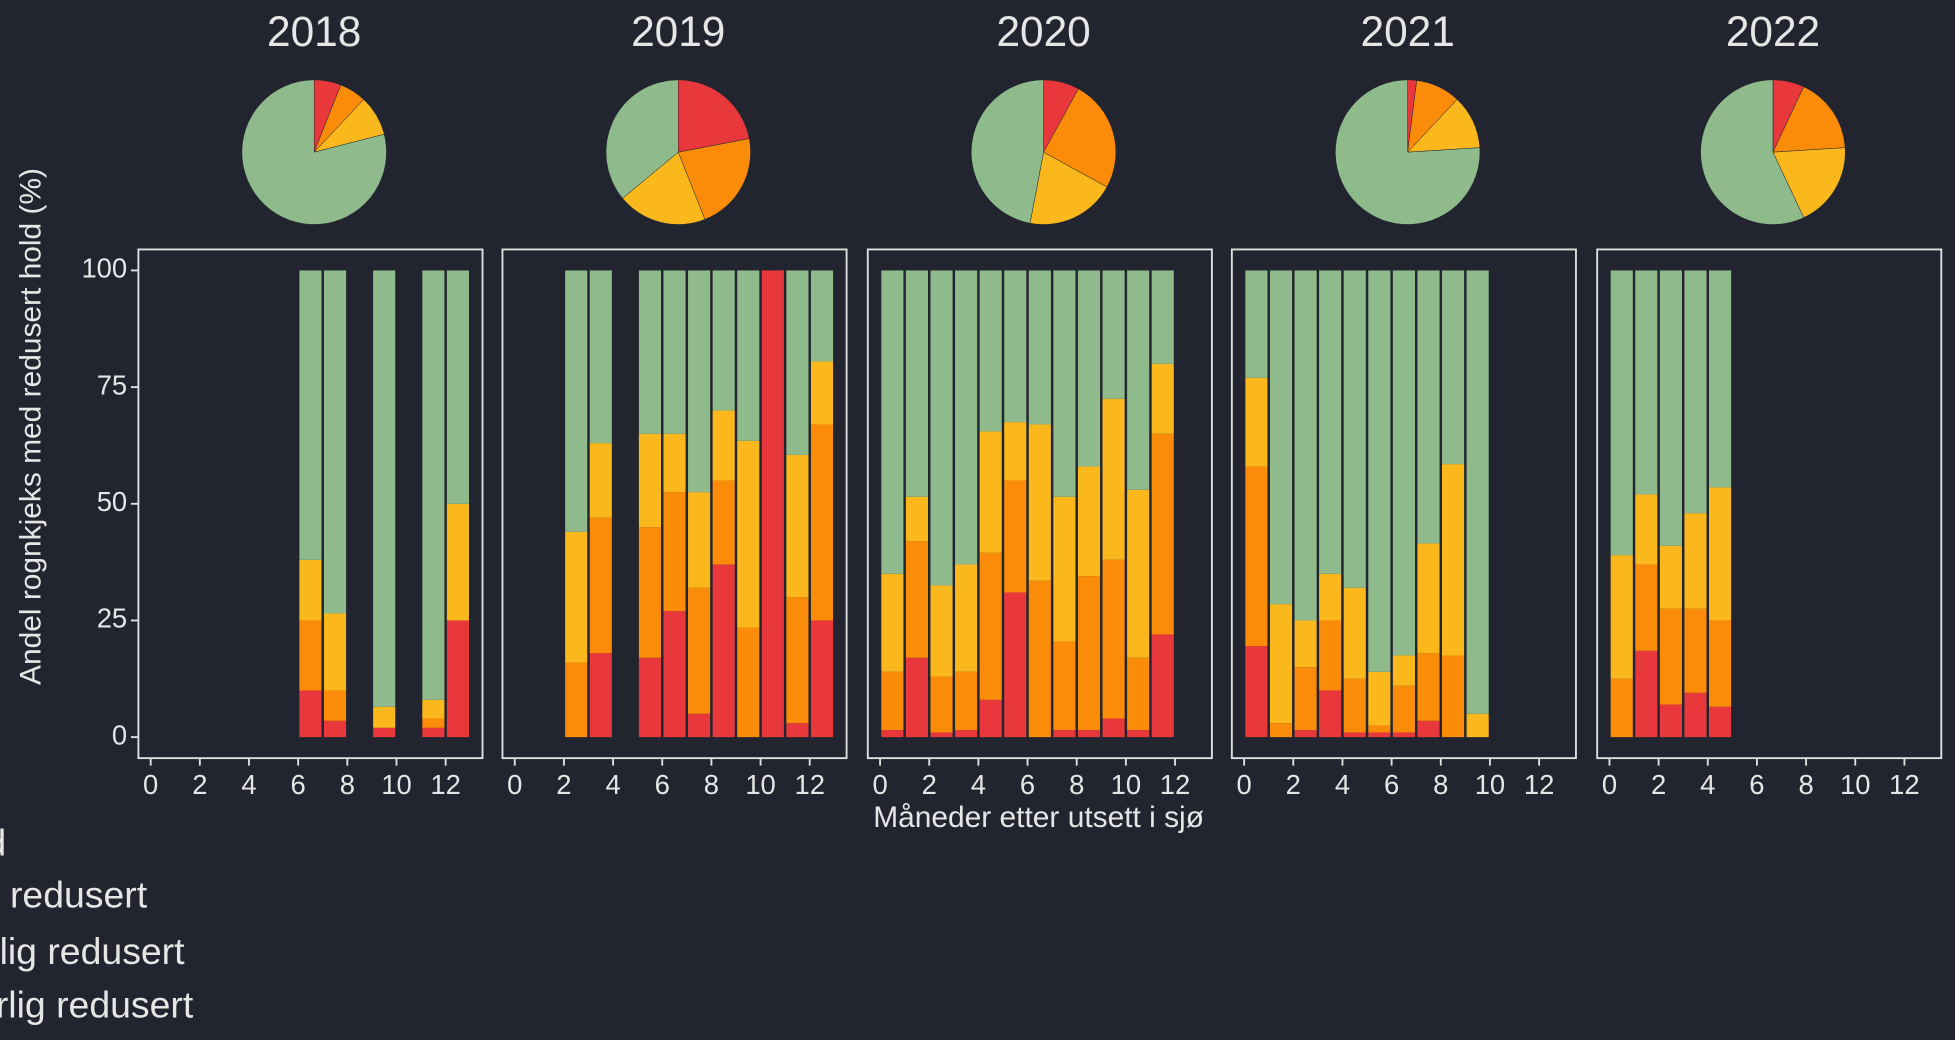 The image size is (1955, 1040). What do you see at coordinates (678, 31) in the screenshot?
I see `pie-title: 2019` at bounding box center [678, 31].